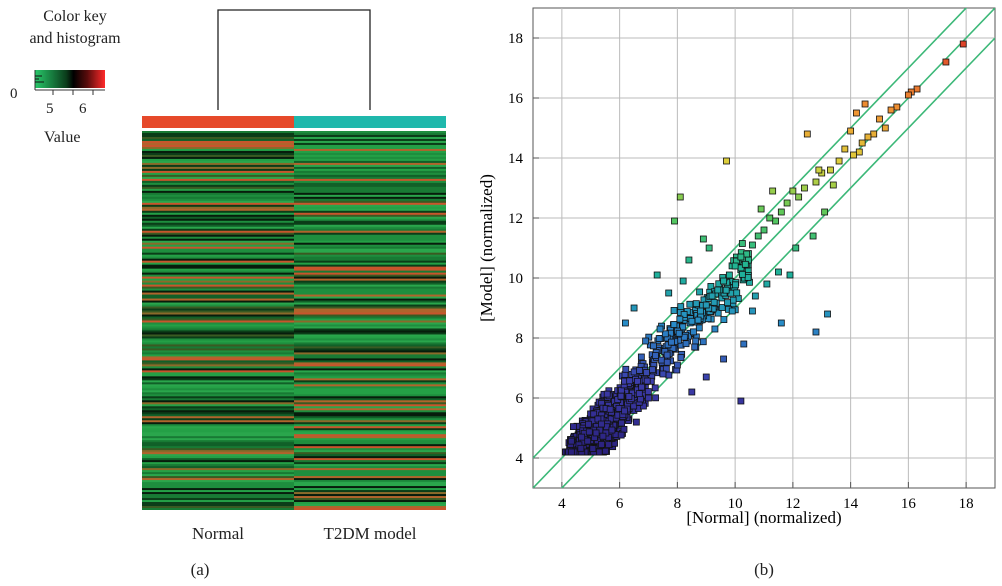  What do you see at coordinates (294, 59) in the screenshot?
I see `column-dendrogram` at bounding box center [294, 59].